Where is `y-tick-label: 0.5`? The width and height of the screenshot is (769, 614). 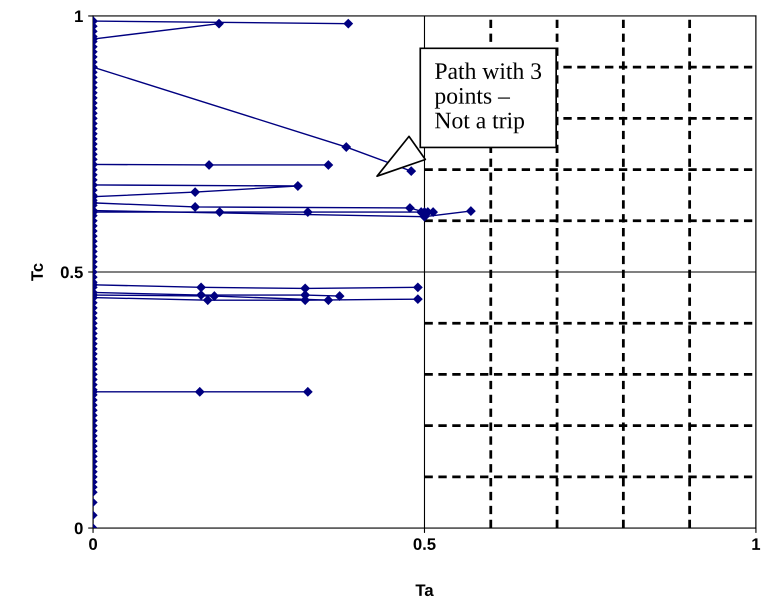 y-tick-label: 0.5 is located at coordinates (71, 272).